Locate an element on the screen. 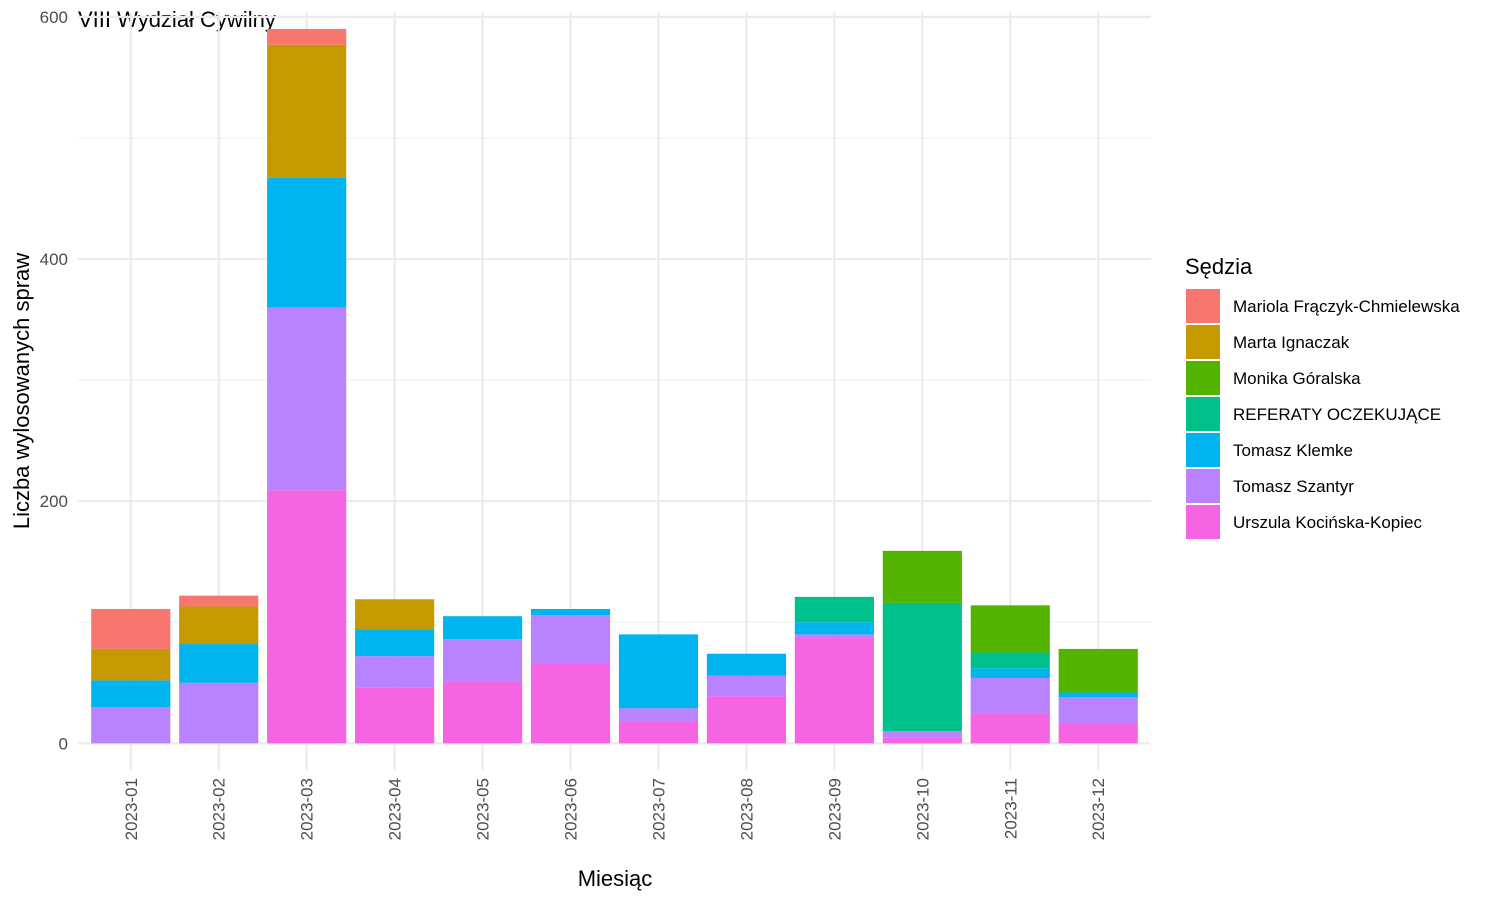 The width and height of the screenshot is (1500, 900). y-axis-title: Liczba wylosowanych spraw is located at coordinates (21, 391).